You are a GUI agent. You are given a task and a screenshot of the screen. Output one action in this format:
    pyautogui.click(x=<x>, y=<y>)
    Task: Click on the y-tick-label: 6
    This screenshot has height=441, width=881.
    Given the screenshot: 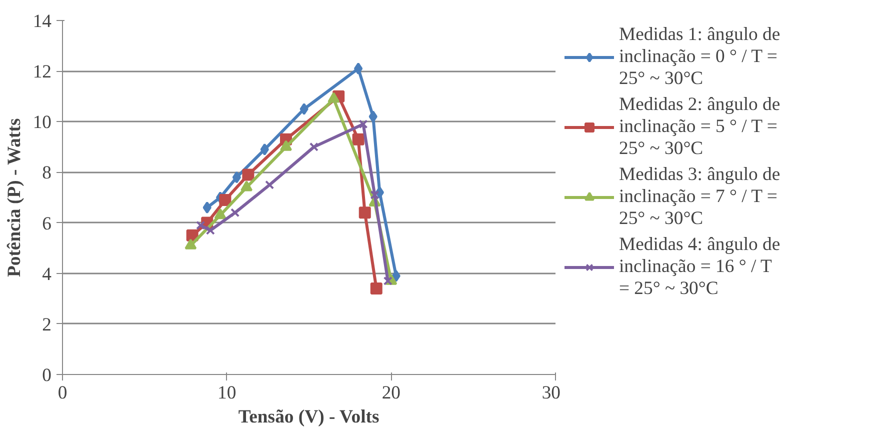 What is the action you would take?
    pyautogui.click(x=47, y=223)
    